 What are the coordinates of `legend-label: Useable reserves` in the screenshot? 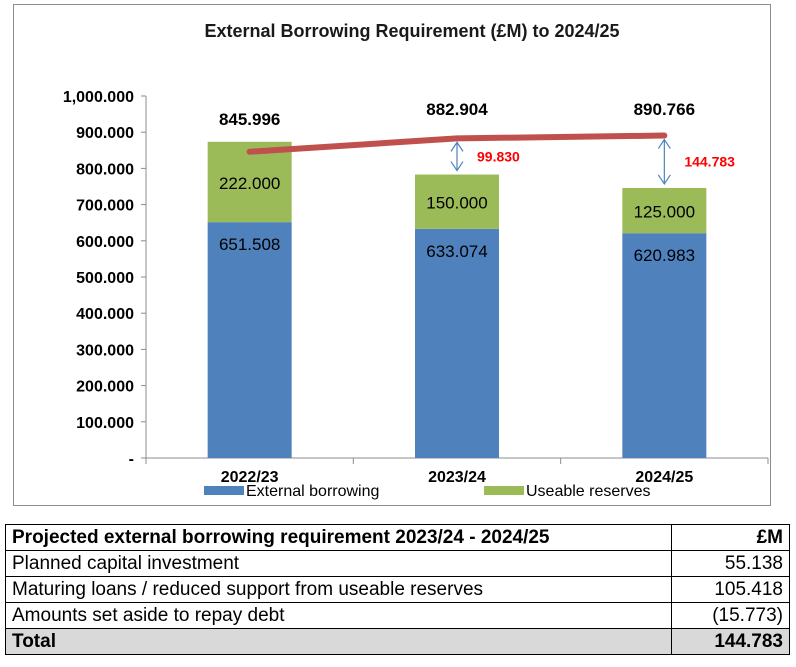 It's located at (588, 491).